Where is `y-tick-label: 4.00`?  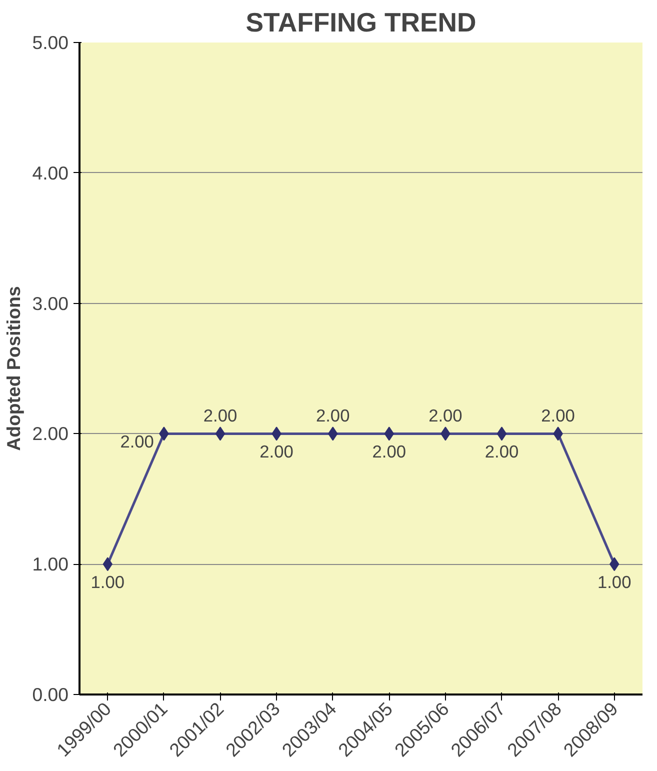 y-tick-label: 4.00 is located at coordinates (50, 173).